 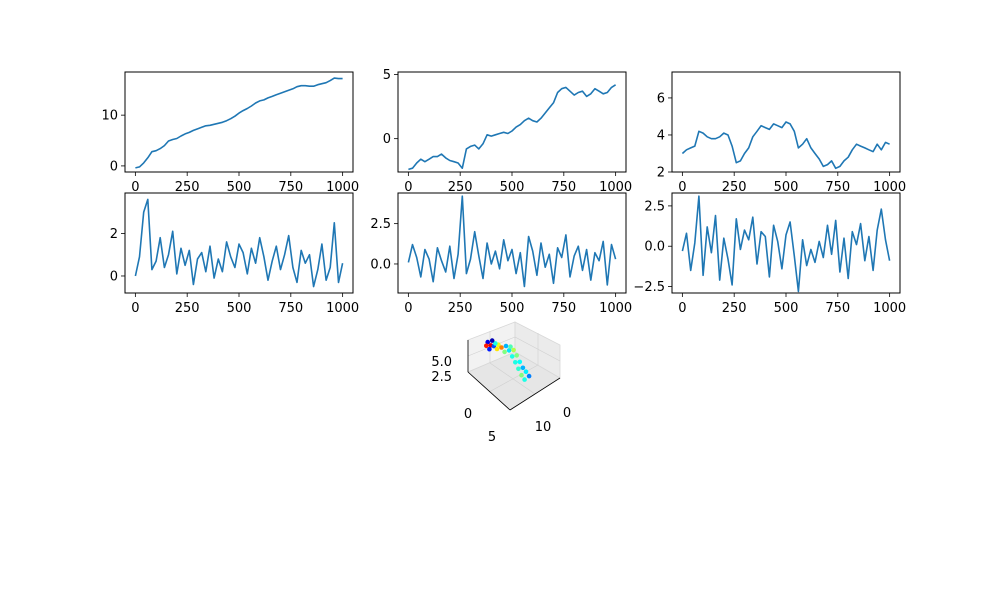 I want to click on axis-edge-x, so click(x=535, y=394).